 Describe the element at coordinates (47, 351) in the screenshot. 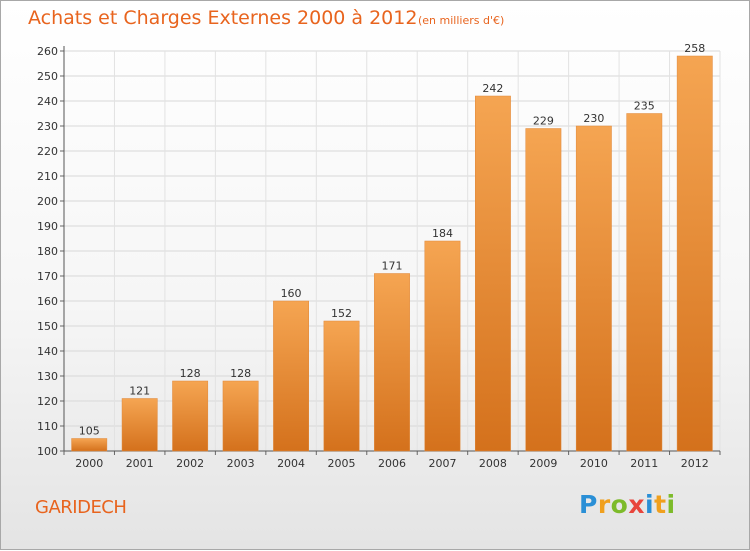

I see `y-tick-label: 140` at that location.